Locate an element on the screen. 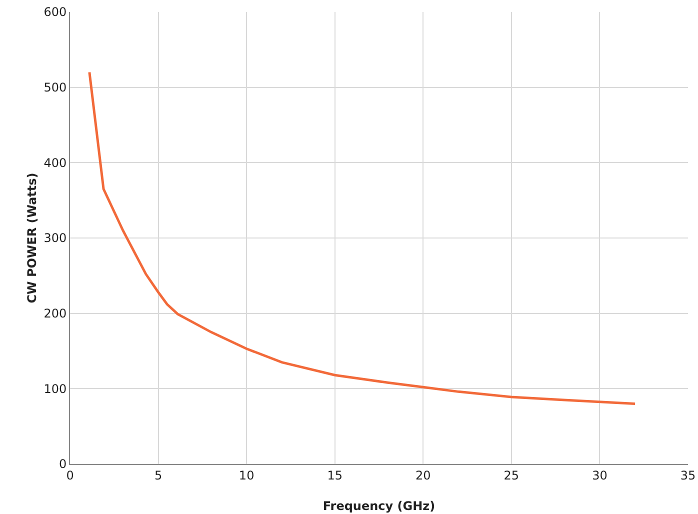 This screenshot has height=514, width=698. x-tick-label: 10 is located at coordinates (246, 475).